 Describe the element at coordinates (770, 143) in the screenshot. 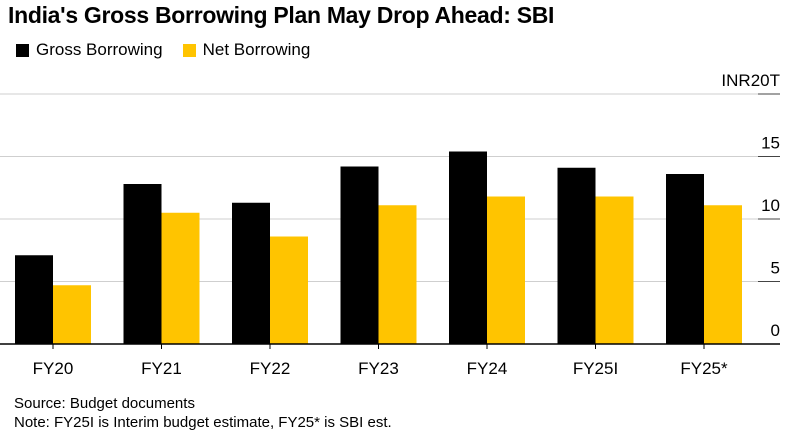

I see `y-tick-label: 15` at that location.